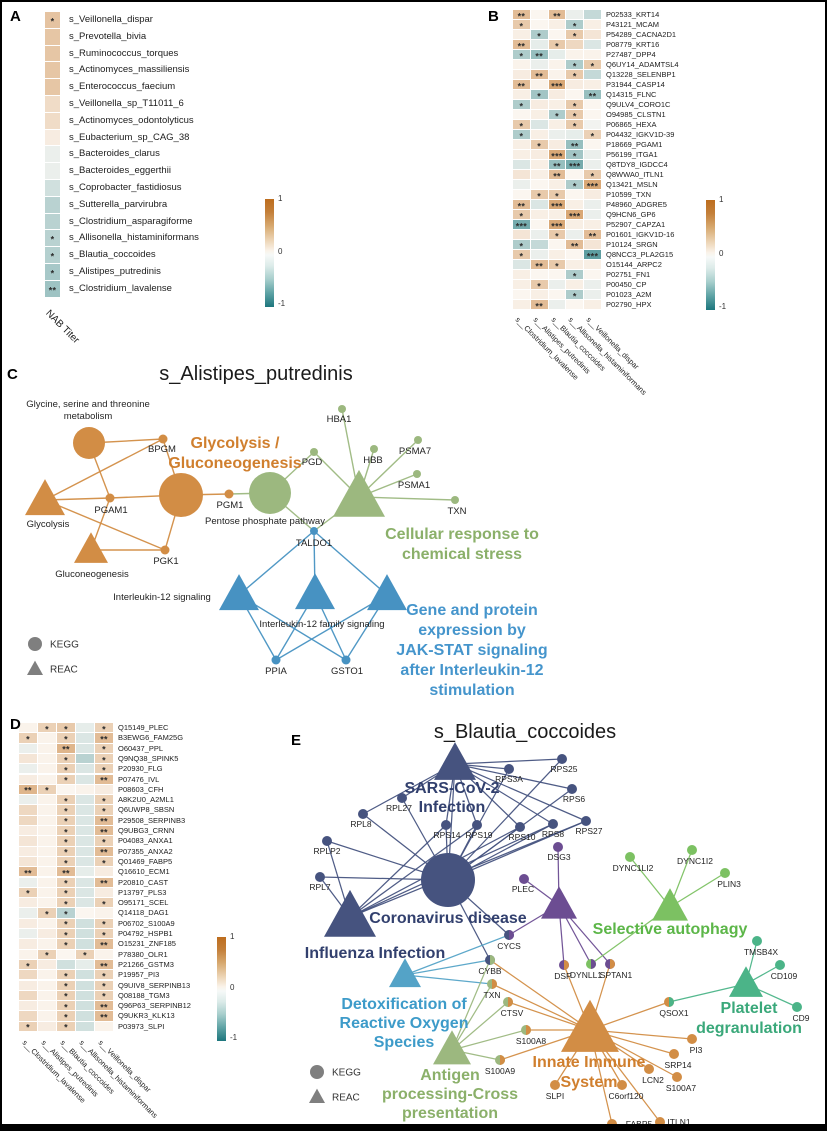  What do you see at coordinates (448, 918) in the screenshot?
I see `pathway-label: Coronavirus disease` at bounding box center [448, 918].